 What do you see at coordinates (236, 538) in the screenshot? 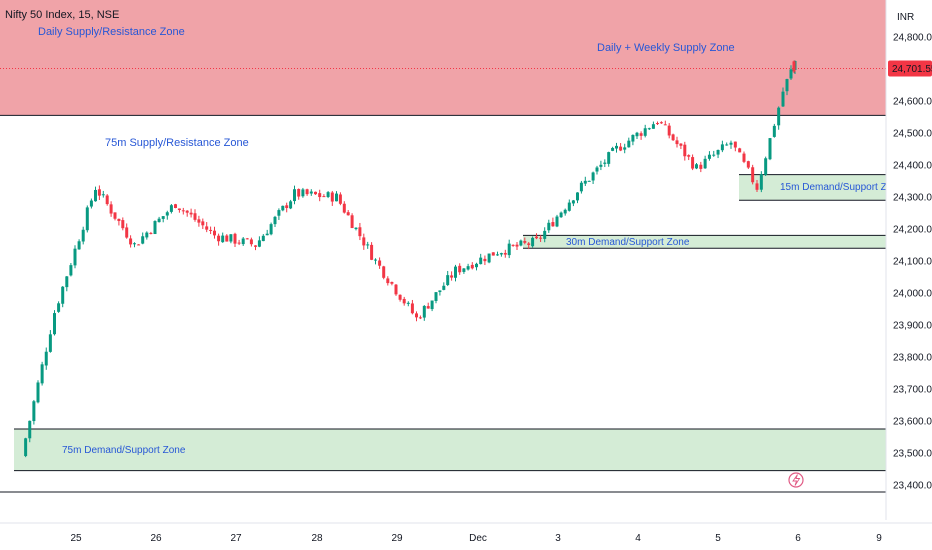
I see `time-tick-label: 27` at bounding box center [236, 538].